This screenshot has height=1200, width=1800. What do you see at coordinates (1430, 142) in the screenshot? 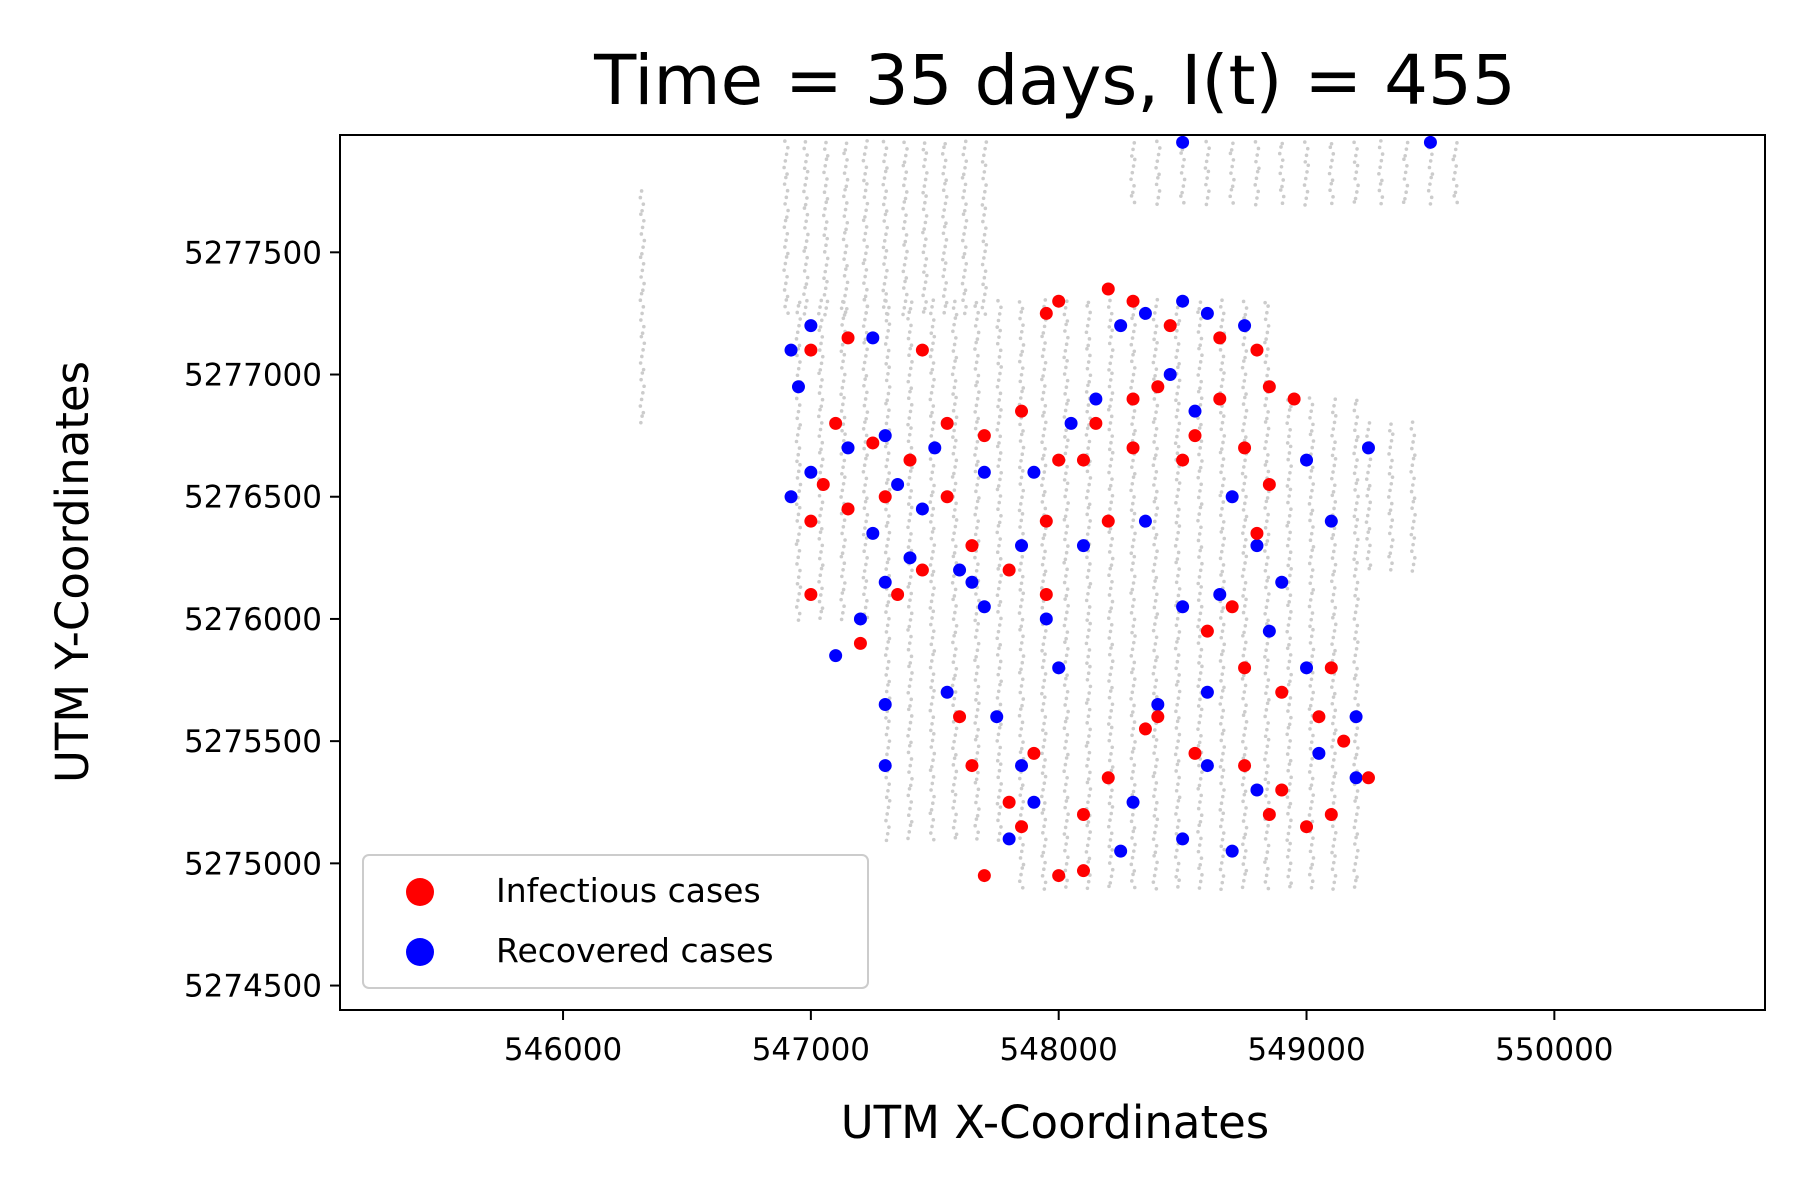
I see `recovered-point` at bounding box center [1430, 142].